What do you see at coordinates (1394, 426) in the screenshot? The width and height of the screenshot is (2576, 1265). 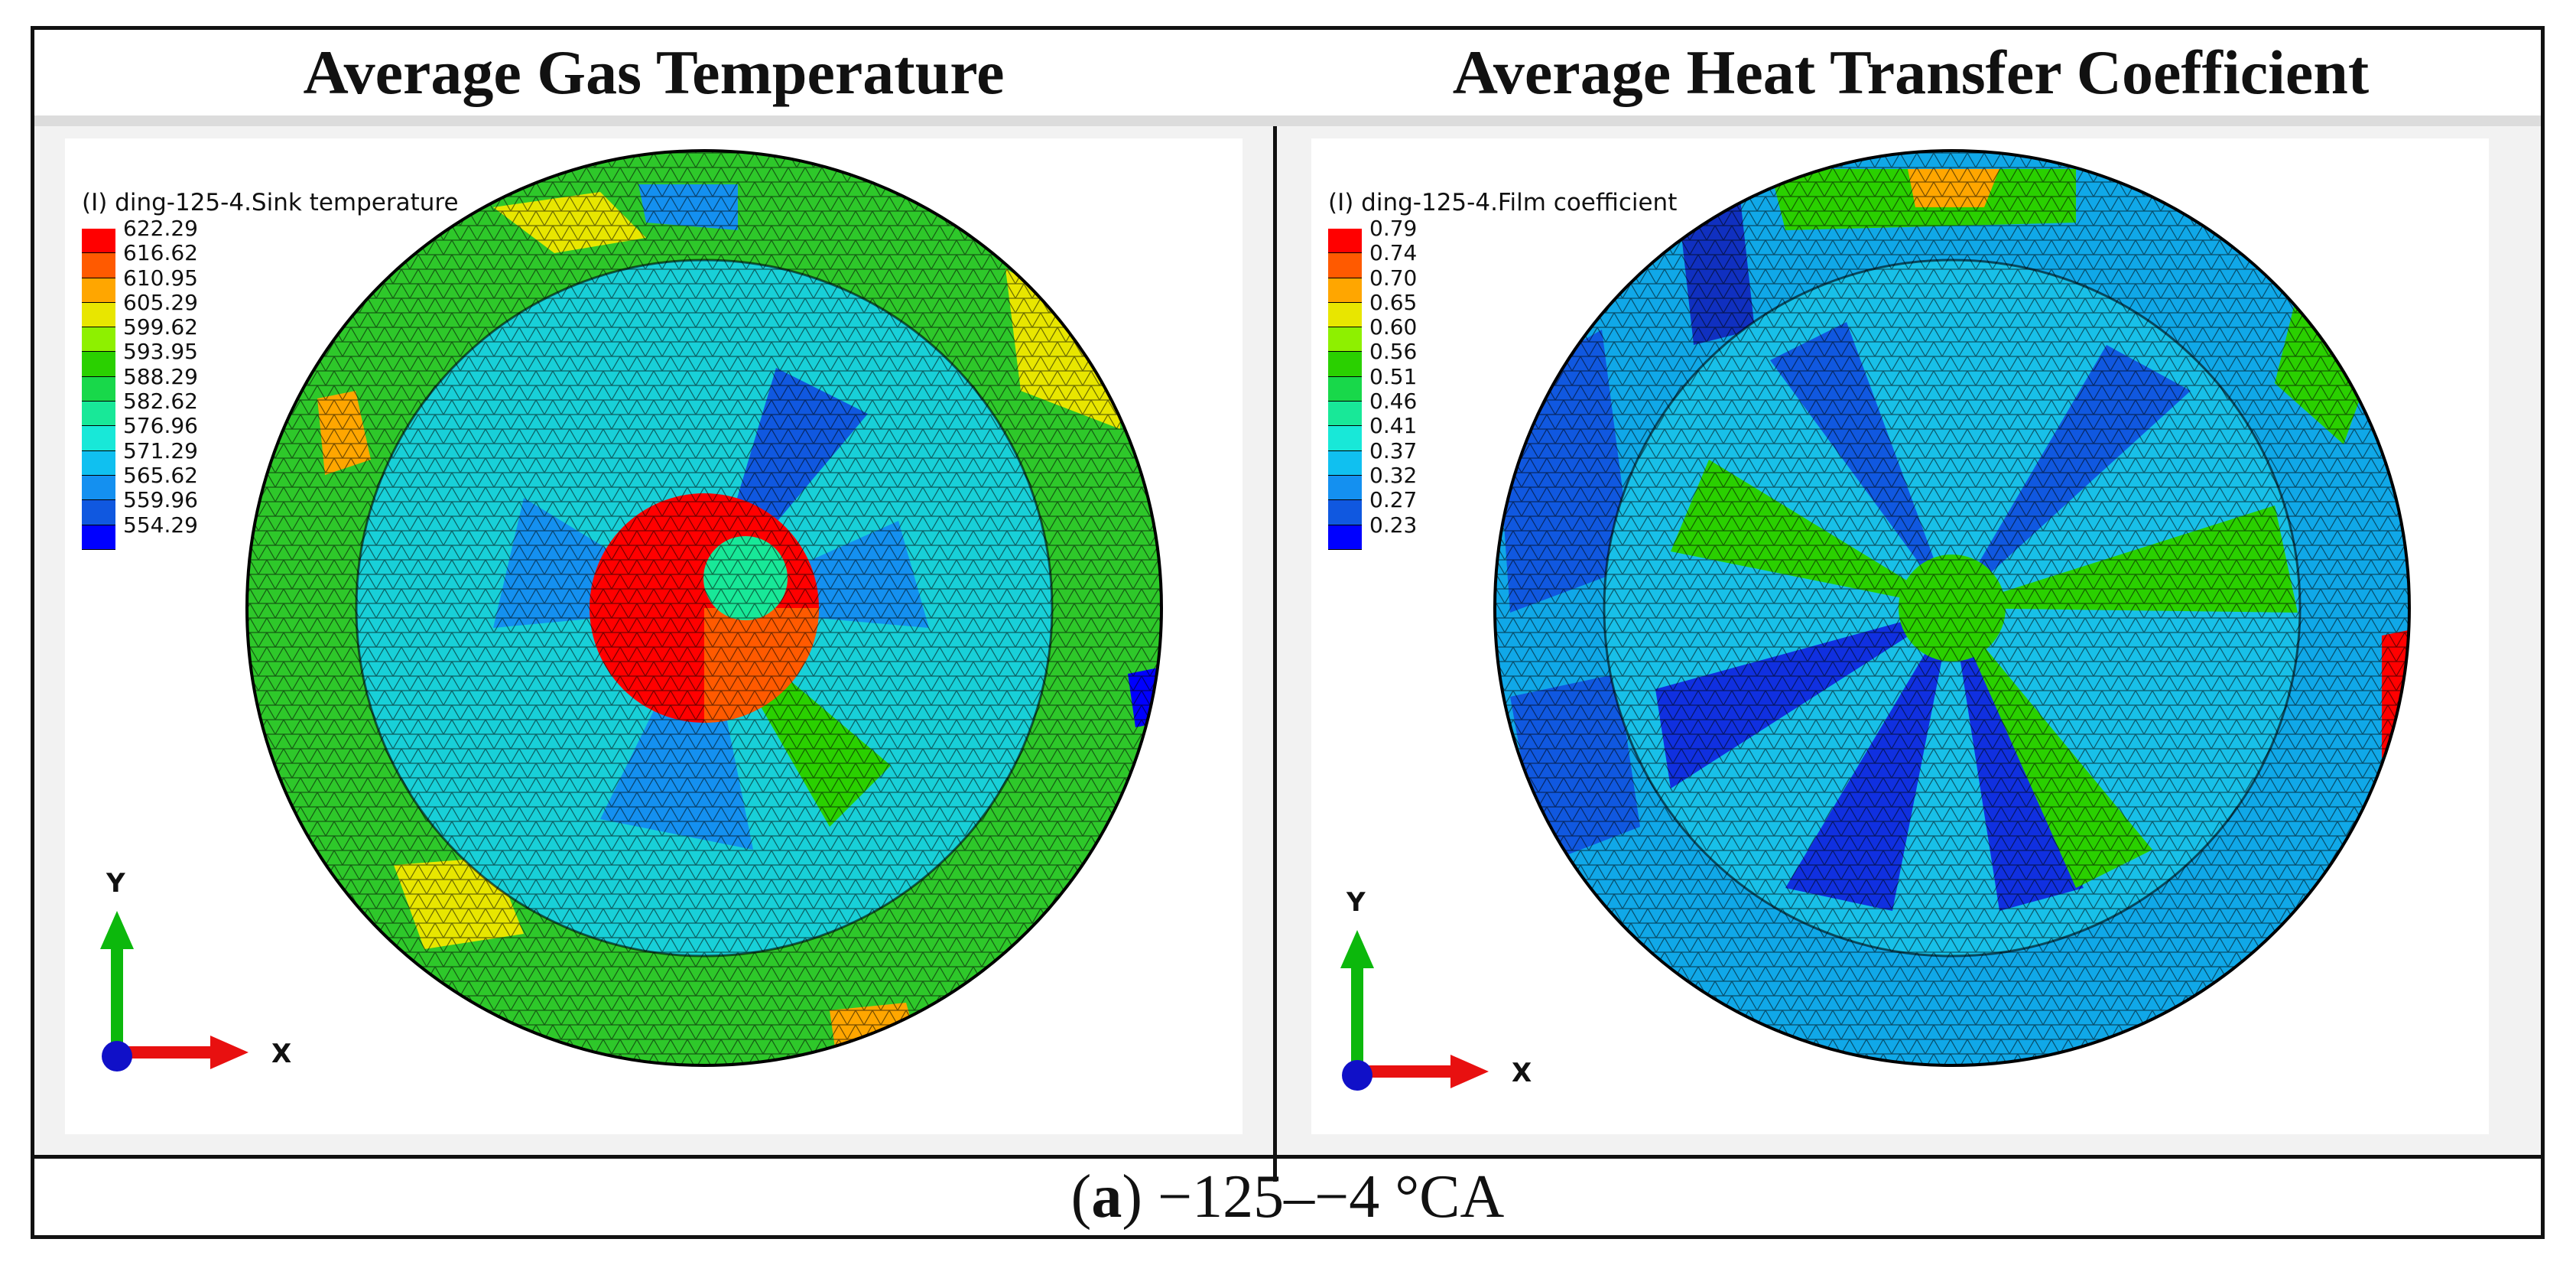 I see `legend-value: 0.41` at bounding box center [1394, 426].